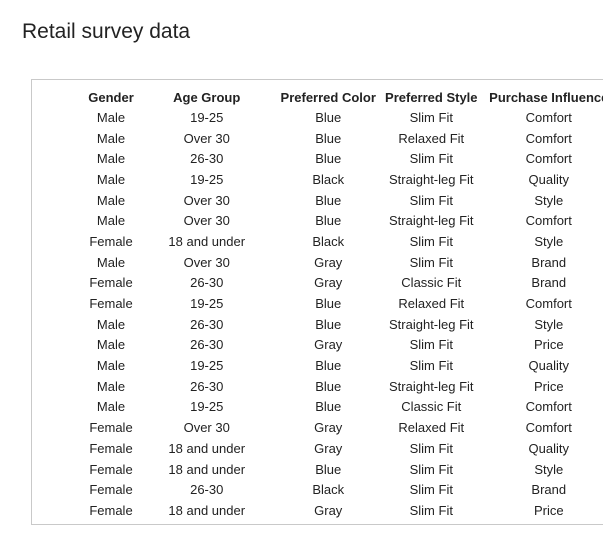  I want to click on table-row: Male 19-25 Black Straight-leg Fit Quality, so click(341, 179).